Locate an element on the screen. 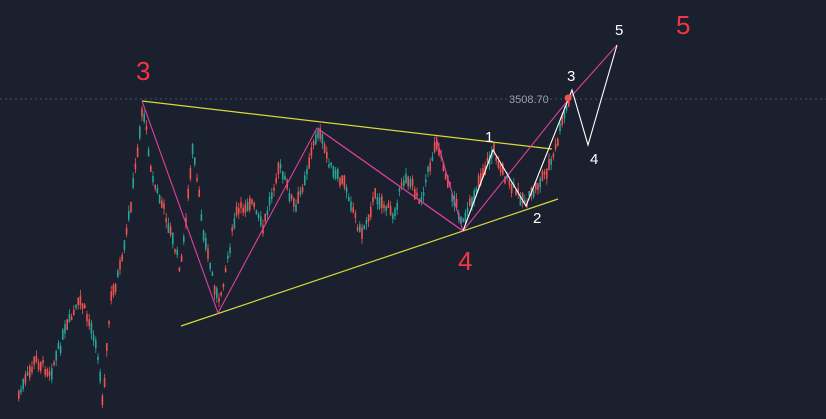  wave-projection-path is located at coordinates (540, 138).